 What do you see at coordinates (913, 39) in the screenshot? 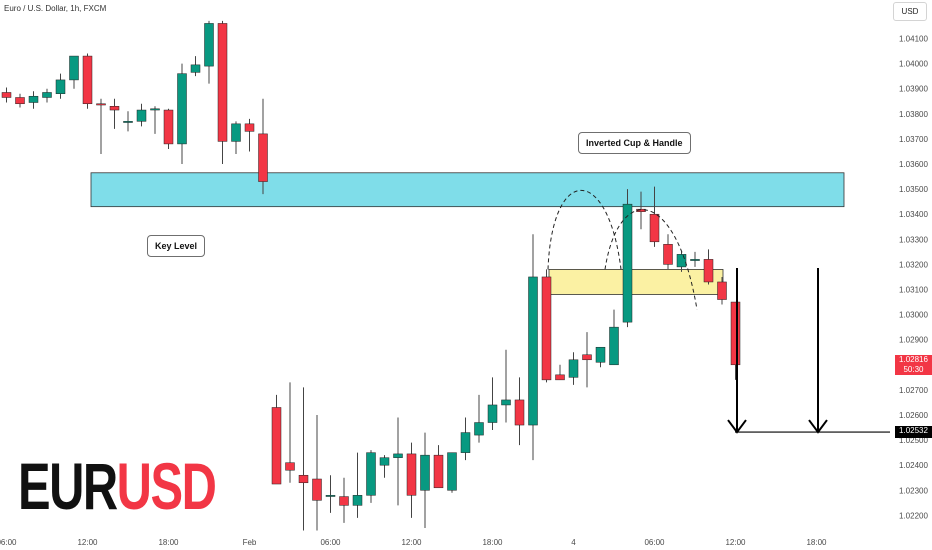
I see `price-tick-label: 1.04100` at bounding box center [913, 39].